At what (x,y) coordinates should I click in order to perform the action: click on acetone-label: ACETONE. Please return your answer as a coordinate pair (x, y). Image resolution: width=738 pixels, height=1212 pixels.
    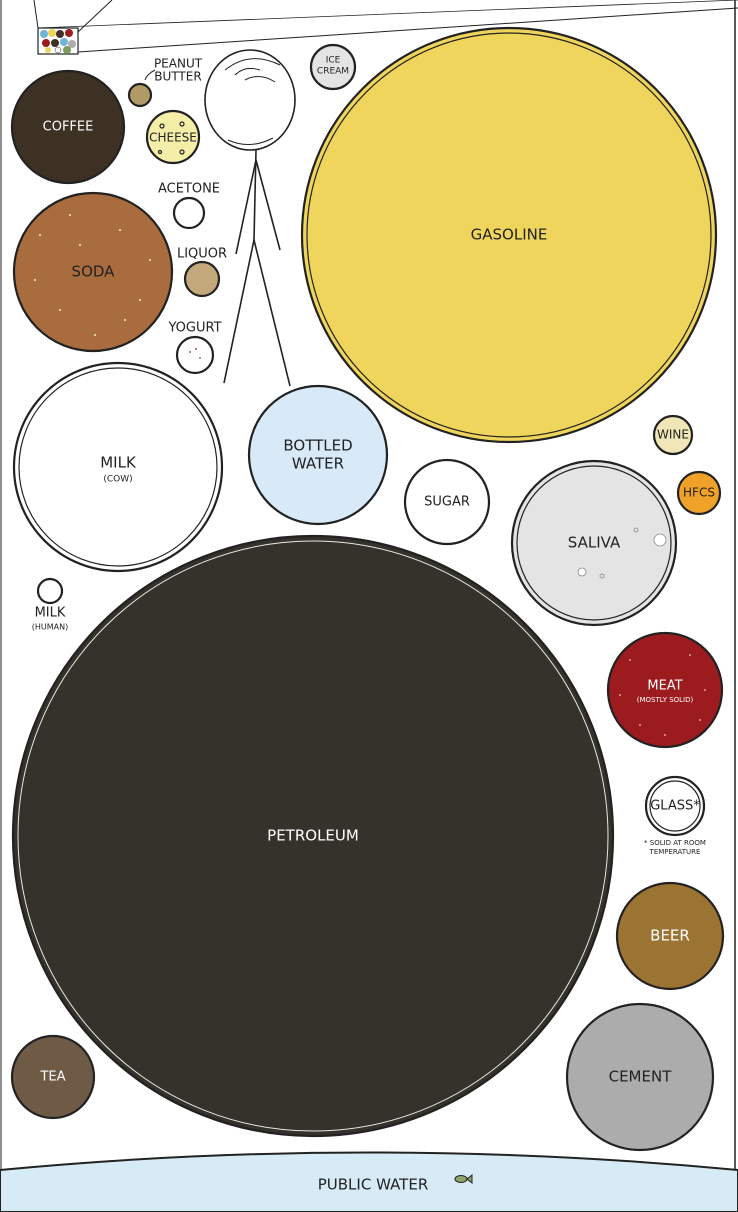
    Looking at the image, I should click on (189, 189).